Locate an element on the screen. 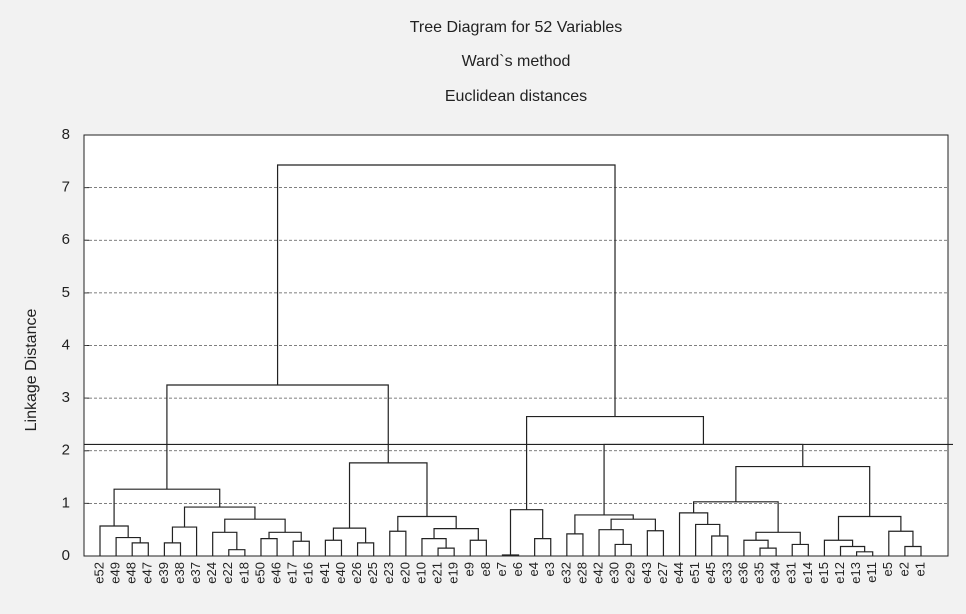 The height and width of the screenshot is (614, 966). y-tick-label: 7 is located at coordinates (66, 187).